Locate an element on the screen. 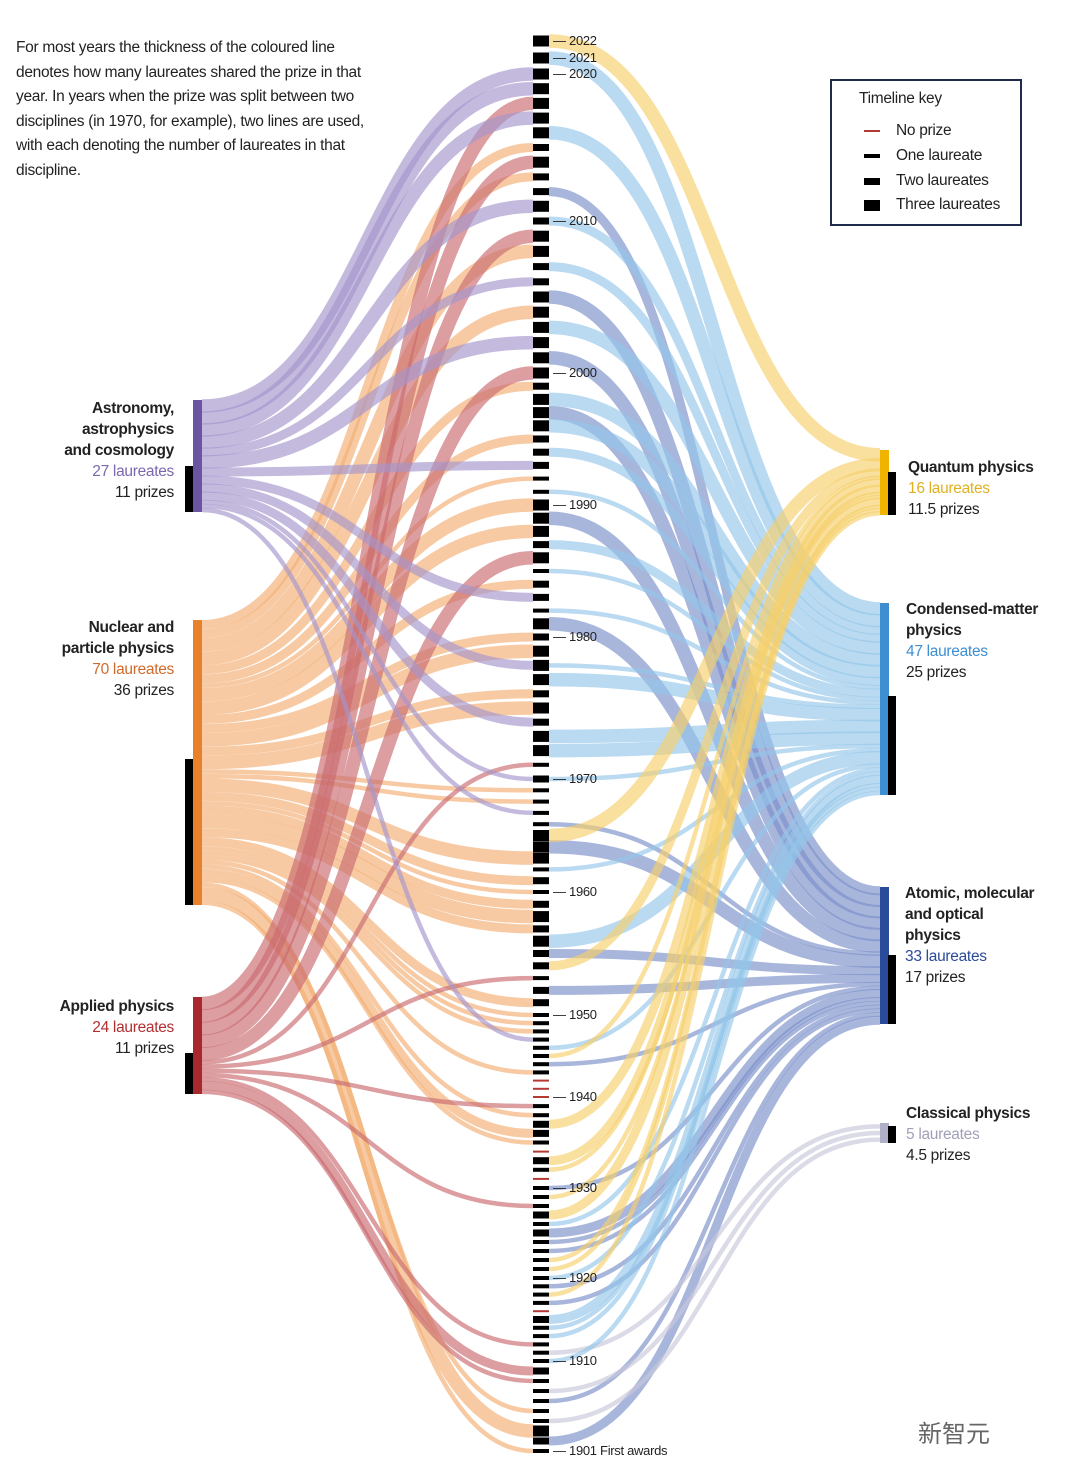  prize-count-bar-Q is located at coordinates (892, 493).